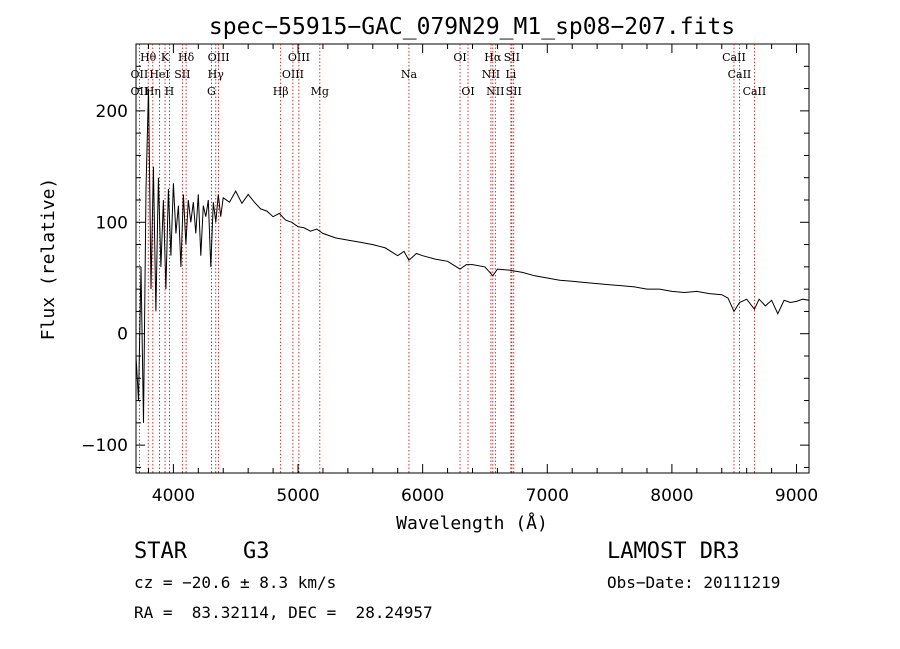  I want to click on spectral-line-label: Hβ, so click(281, 91).